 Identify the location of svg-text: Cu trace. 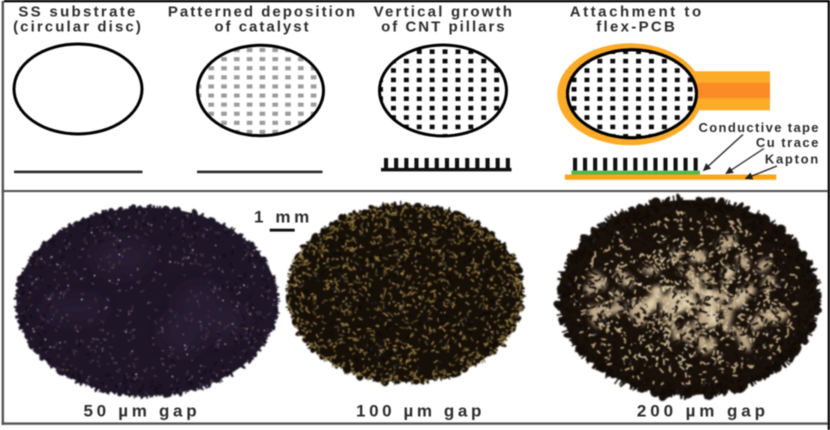
(788, 142).